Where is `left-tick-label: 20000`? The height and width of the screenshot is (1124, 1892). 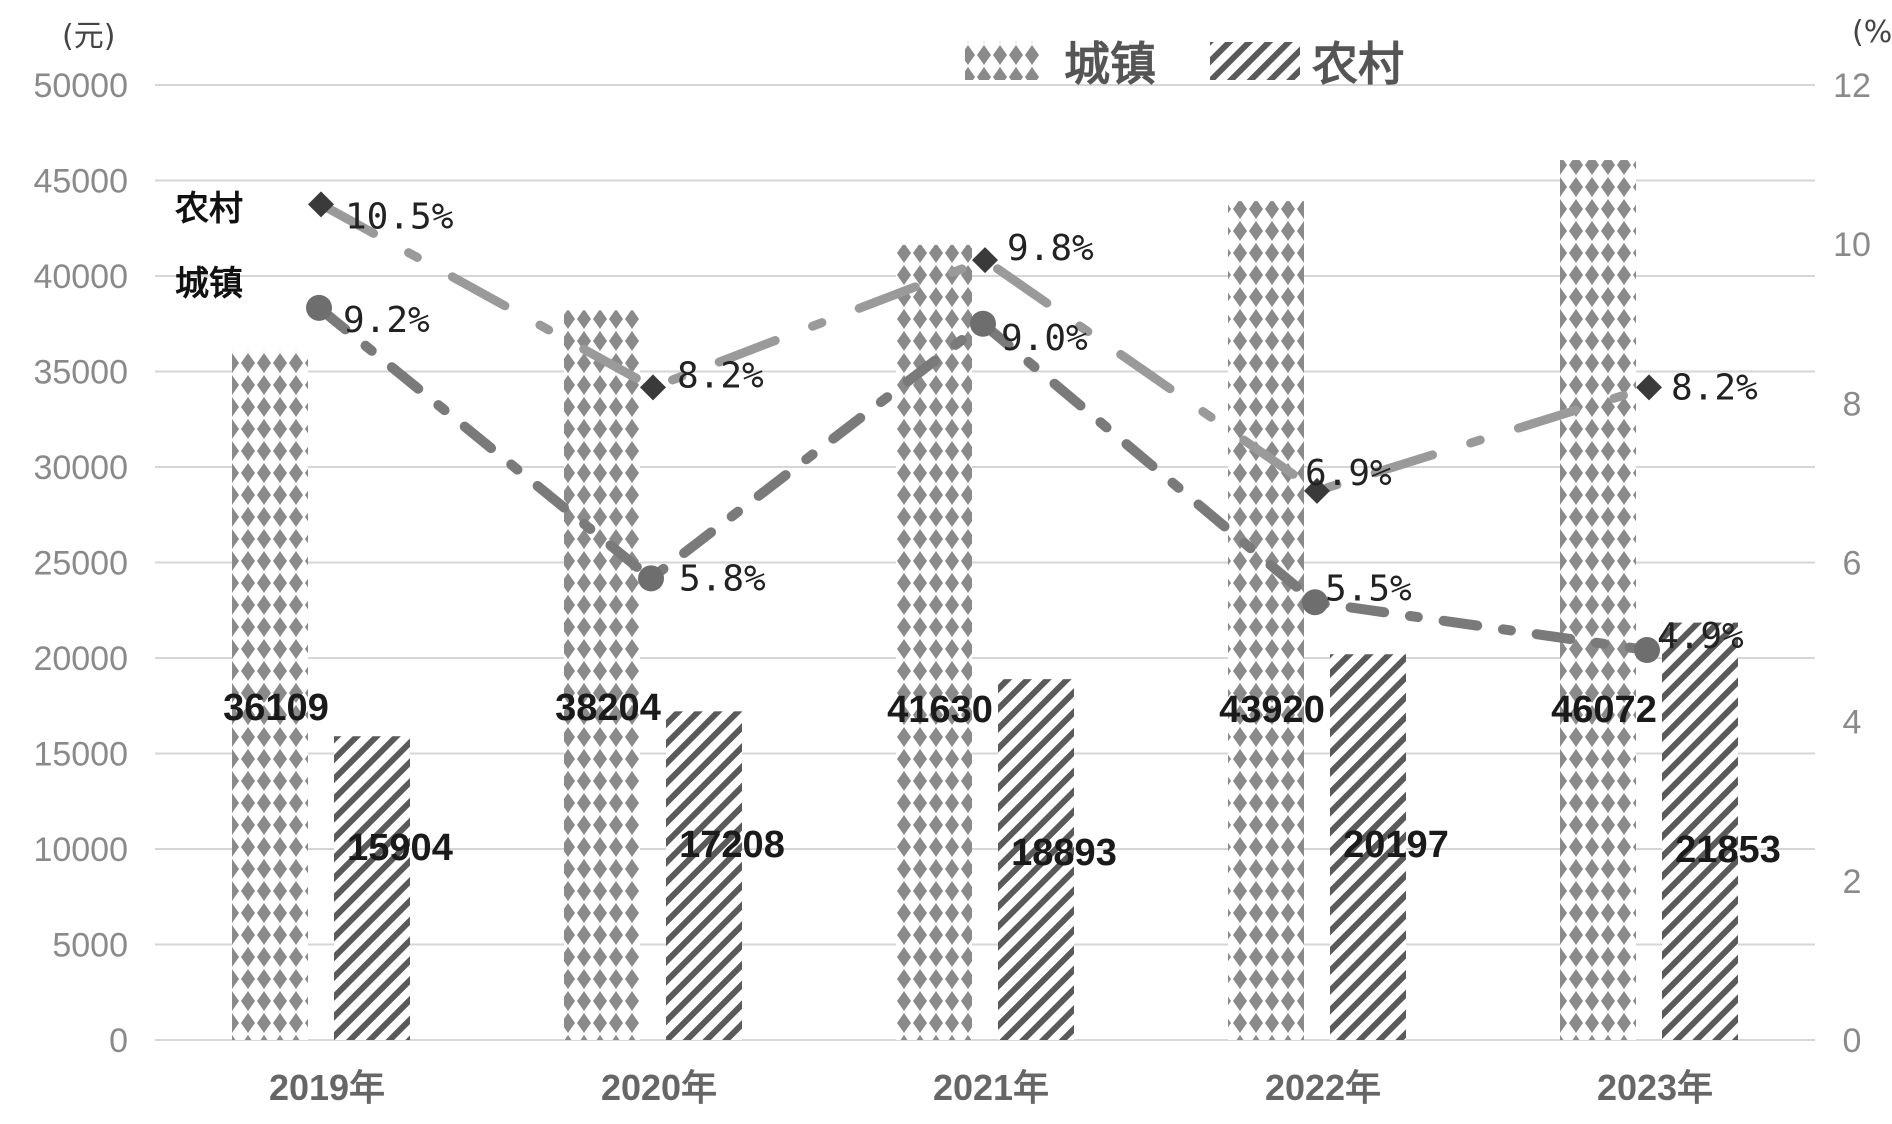 left-tick-label: 20000 is located at coordinates (80, 659).